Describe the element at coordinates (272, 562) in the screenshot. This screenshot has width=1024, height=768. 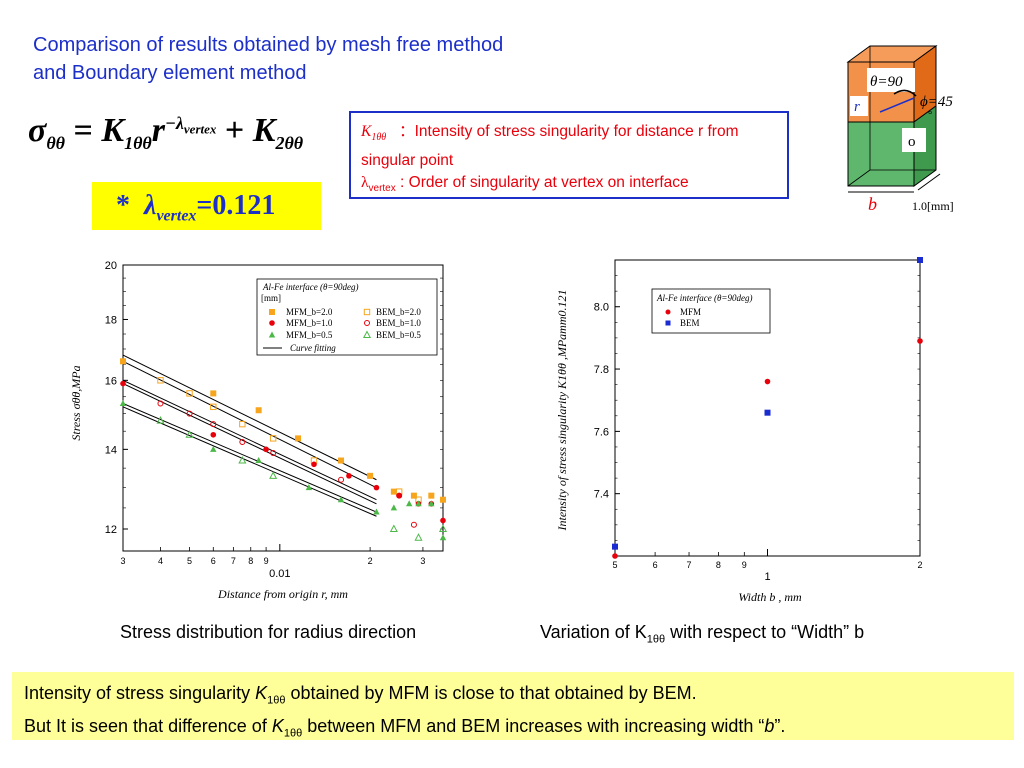
I see `left-chart-x-ticks: 3 4 5 6 7 8 9 2 3 0.01` at that location.